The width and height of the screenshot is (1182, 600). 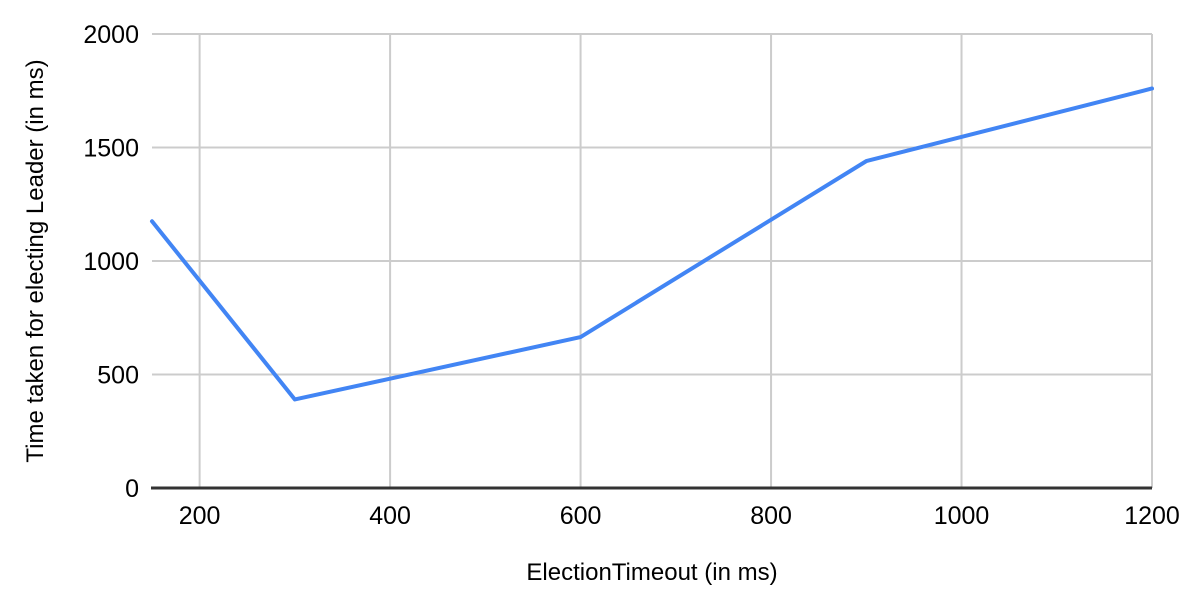 I want to click on y-tick-label: 1500, so click(x=111, y=149).